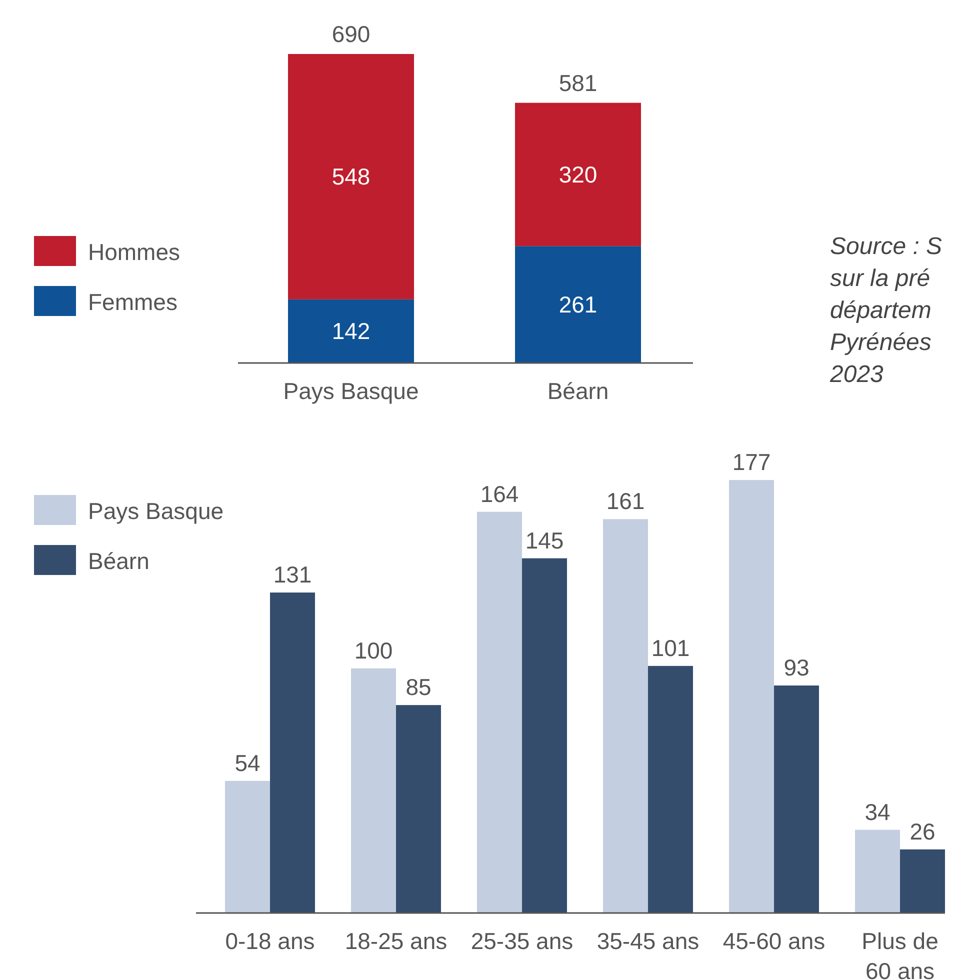 The width and height of the screenshot is (953, 980). Describe the element at coordinates (900, 954) in the screenshot. I see `x-tick-label: Plus de 60 ans` at that location.